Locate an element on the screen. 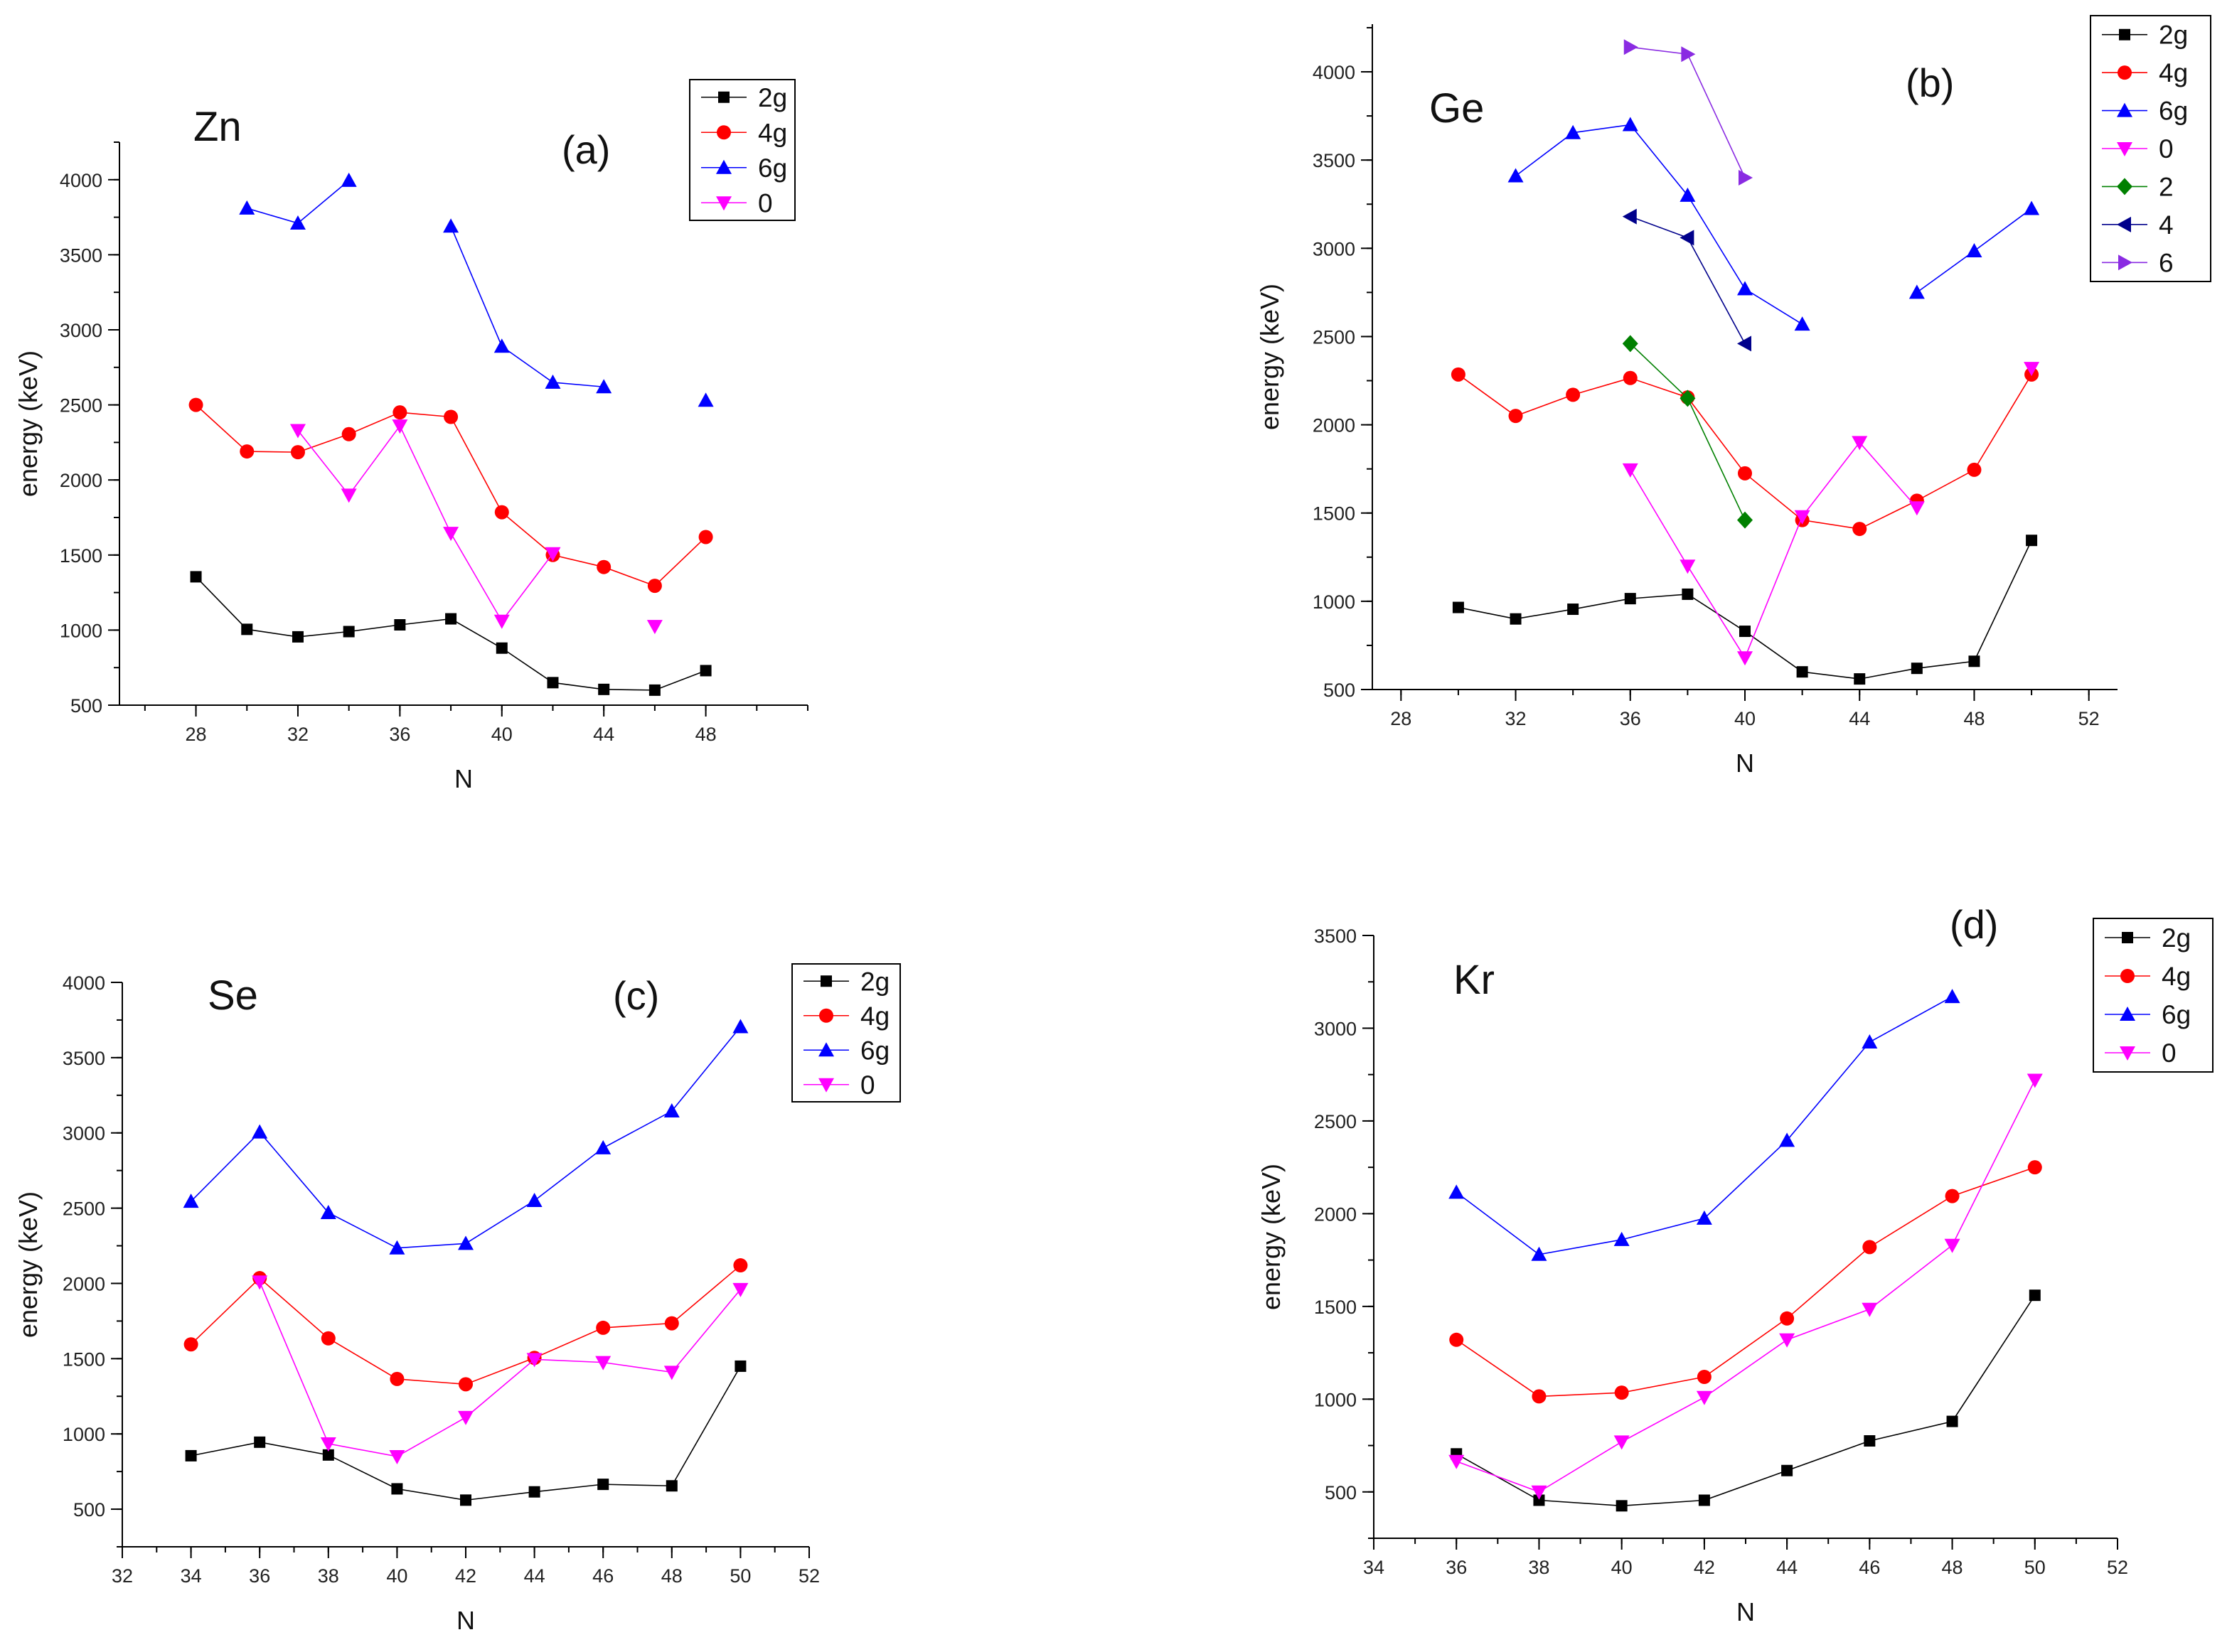 The height and width of the screenshot is (1652, 2232). x-tick-label: 42 is located at coordinates (1704, 1567).